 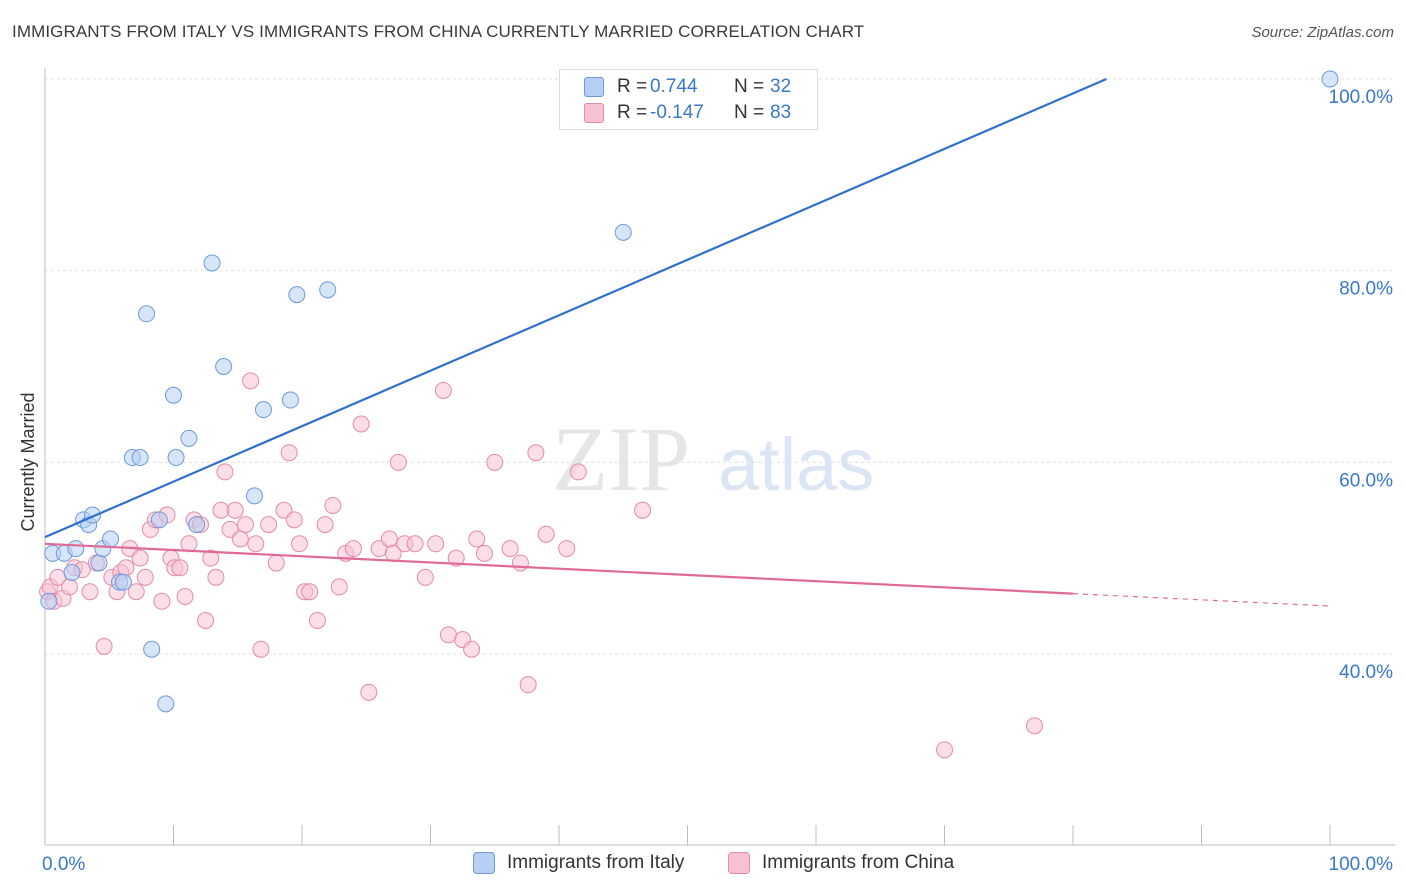 I want to click on legend-swatch-china, so click(x=594, y=113).